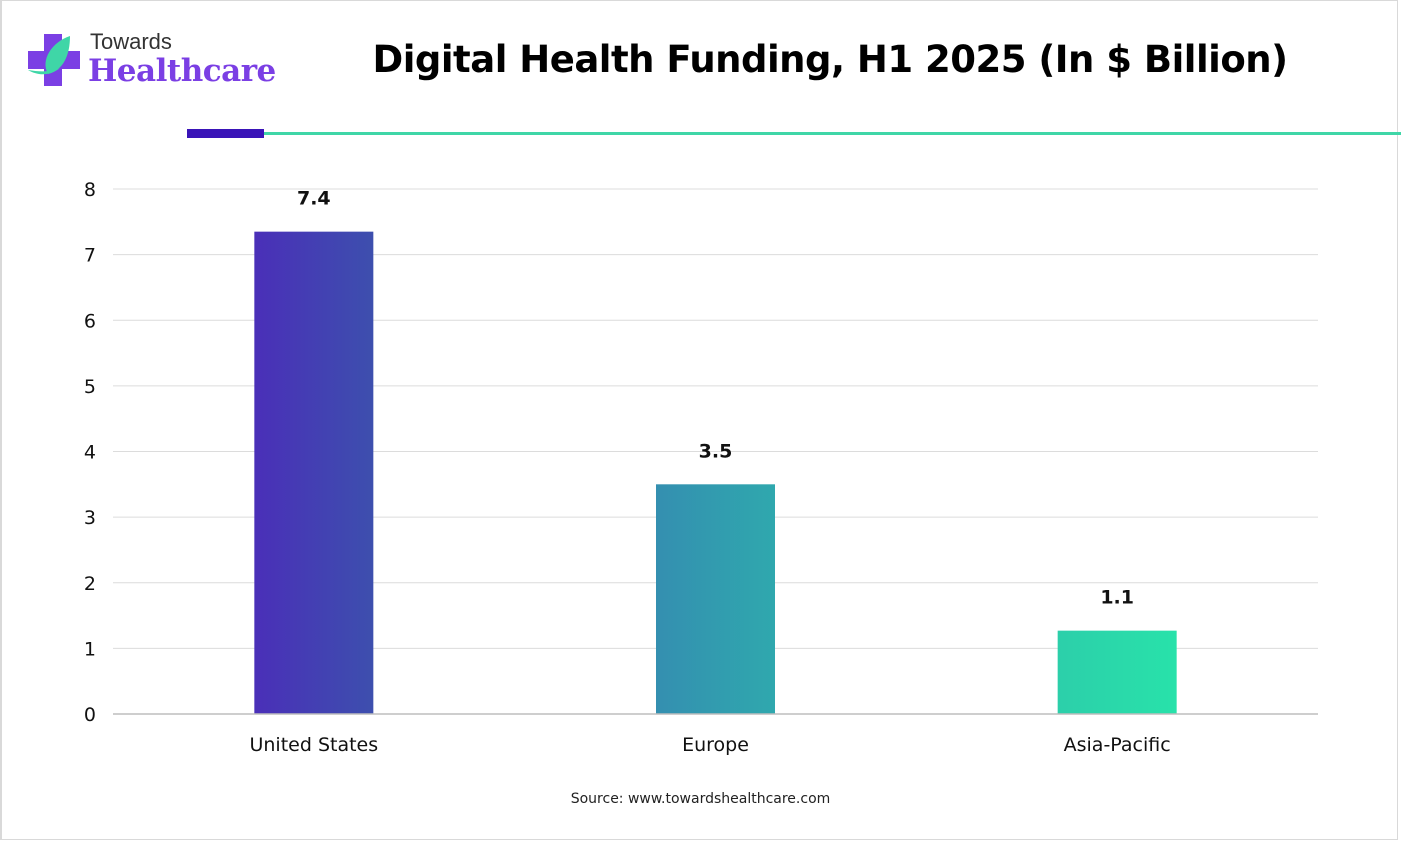 This screenshot has height=843, width=1401. Describe the element at coordinates (90, 321) in the screenshot. I see `y-tick-label: 6` at that location.